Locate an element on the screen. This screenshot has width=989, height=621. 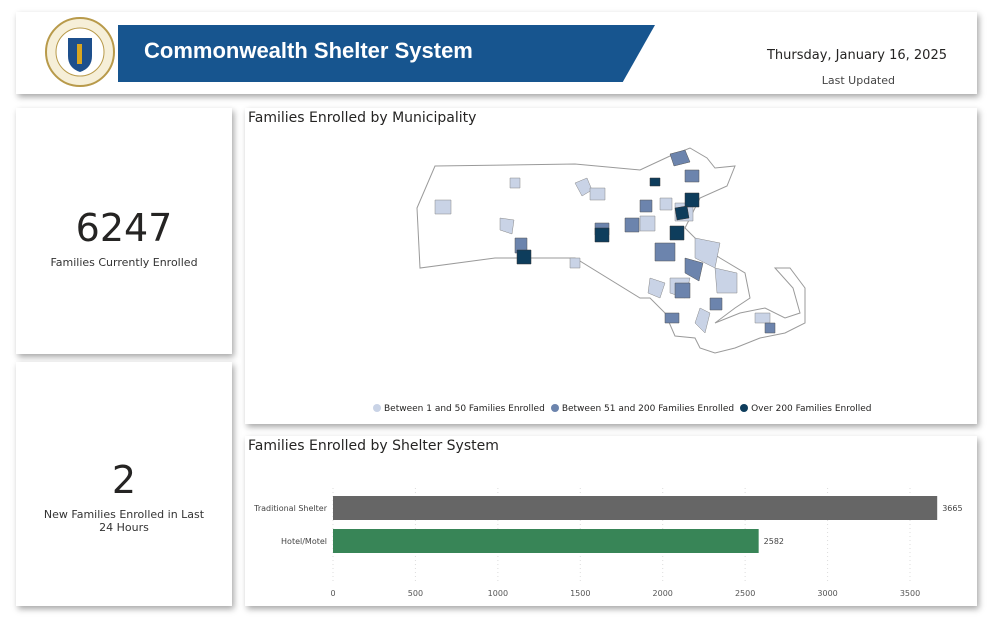
kpi-new-families: 2 New Families Enrolled in Last 24 Hours is located at coordinates (124, 484).